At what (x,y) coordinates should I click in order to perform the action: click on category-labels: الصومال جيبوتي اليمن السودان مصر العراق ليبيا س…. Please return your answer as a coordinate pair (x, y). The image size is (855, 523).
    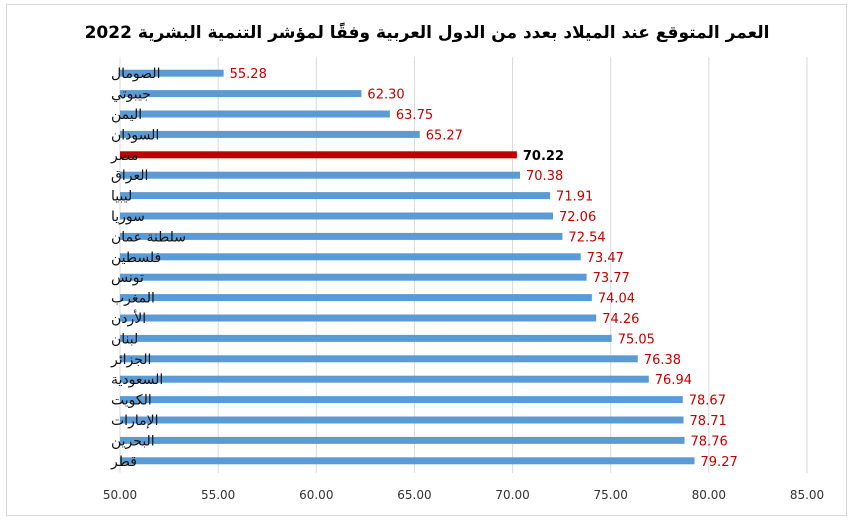
    Looking at the image, I should click on (148, 268).